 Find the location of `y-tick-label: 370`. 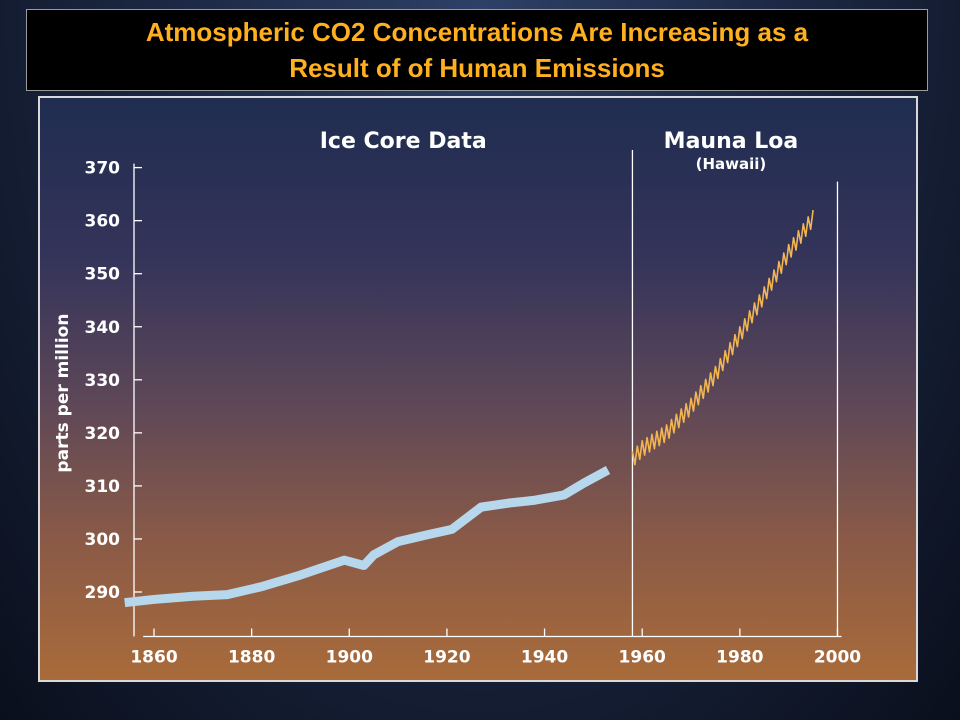

y-tick-label: 370 is located at coordinates (103, 169).